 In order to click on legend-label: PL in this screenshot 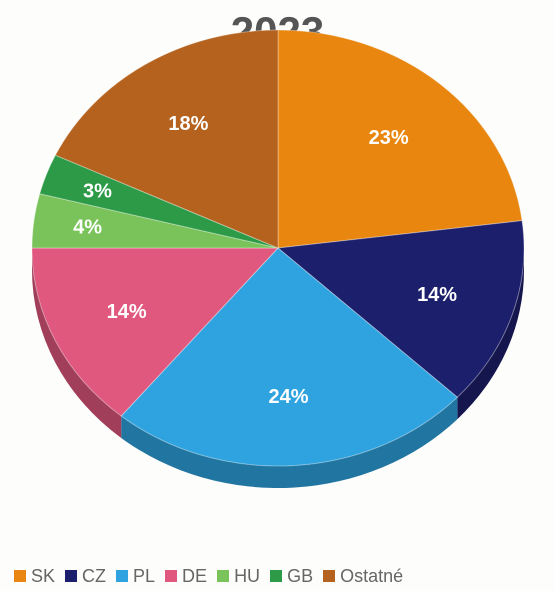, I will do `click(144, 575)`.